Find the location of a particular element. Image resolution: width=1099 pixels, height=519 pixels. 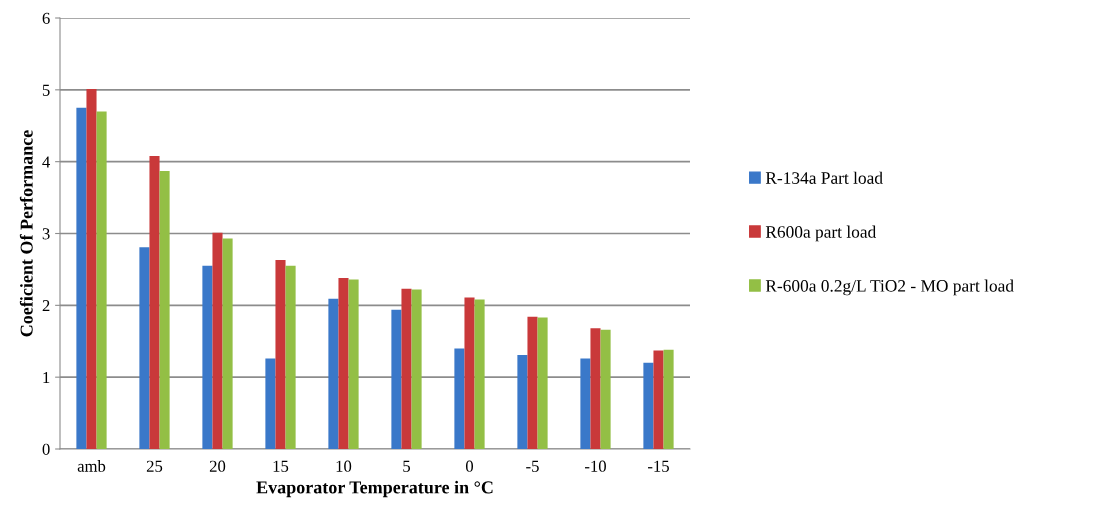

x-tick-label: 5 is located at coordinates (407, 466).